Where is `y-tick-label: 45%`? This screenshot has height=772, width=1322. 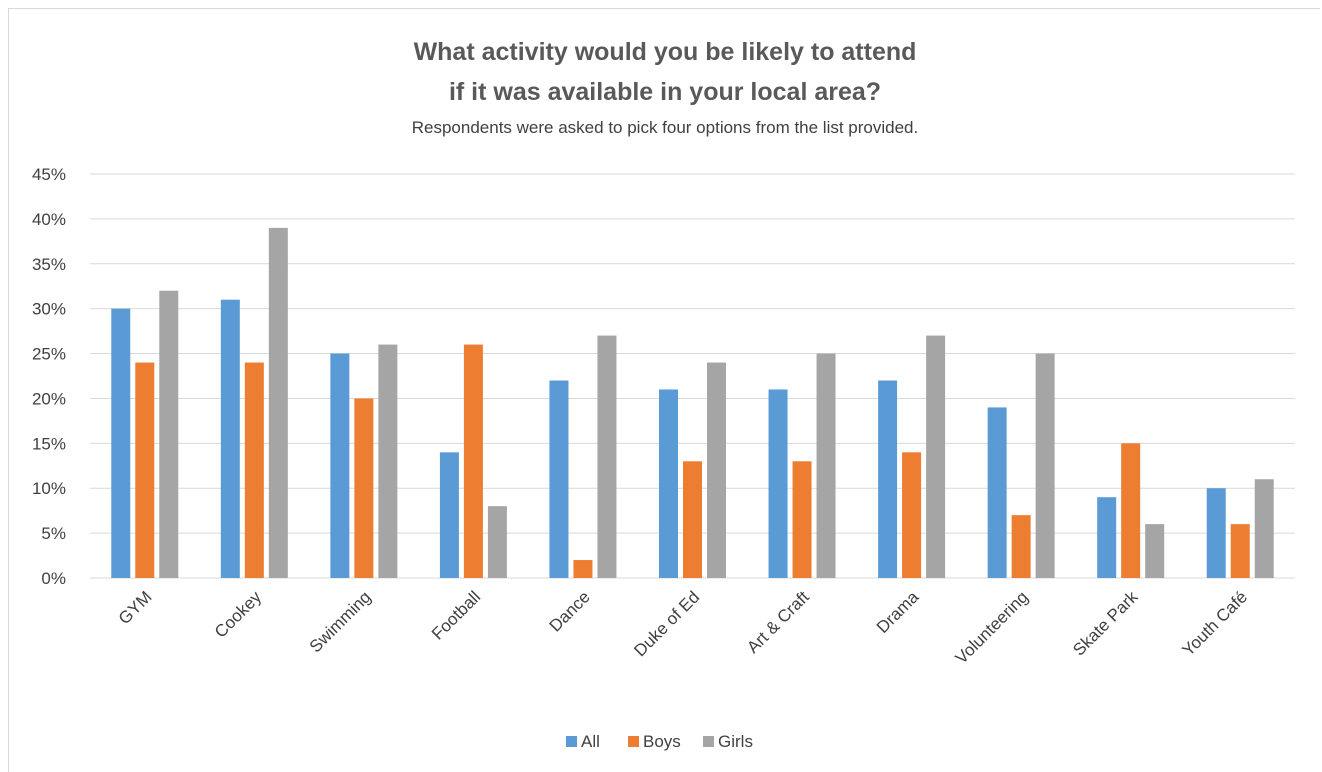 y-tick-label: 45% is located at coordinates (49, 174).